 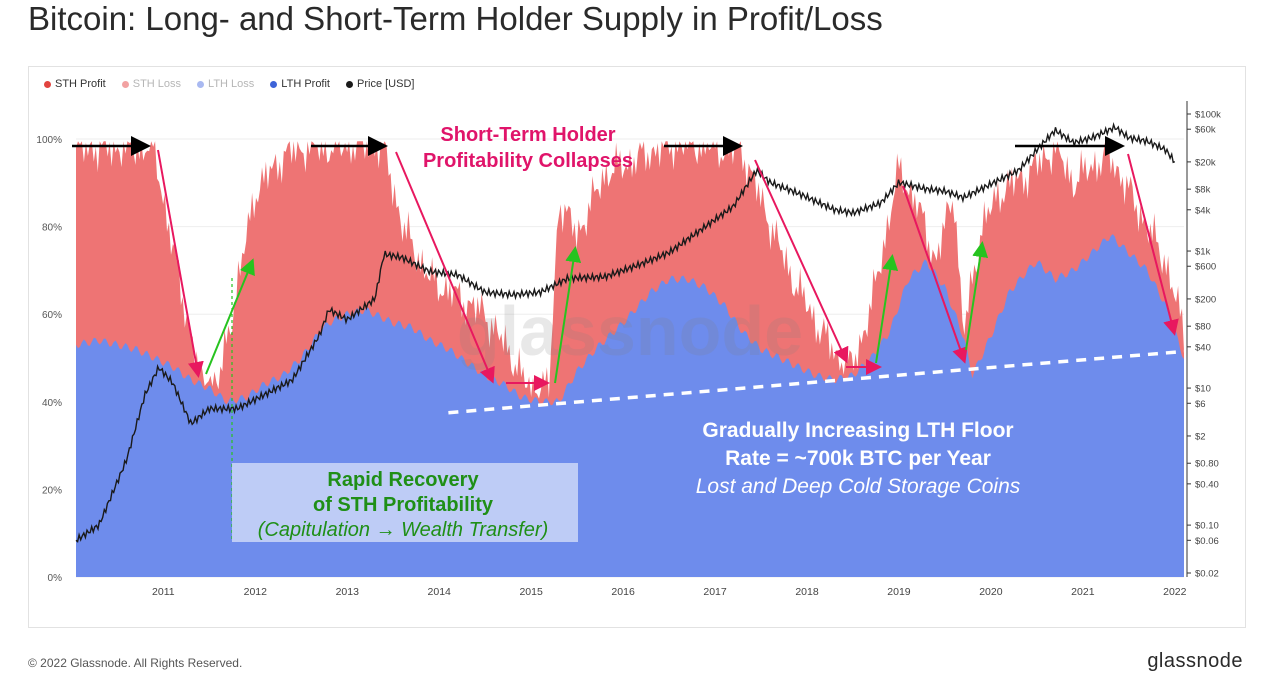 What do you see at coordinates (1203, 190) in the screenshot?
I see `y-right-tick-label: $8k` at bounding box center [1203, 190].